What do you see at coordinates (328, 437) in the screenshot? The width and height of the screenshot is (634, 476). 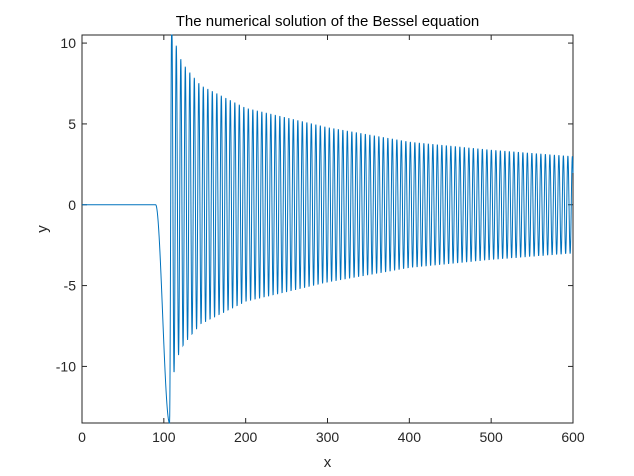 I see `x-tick-label: 300` at bounding box center [328, 437].